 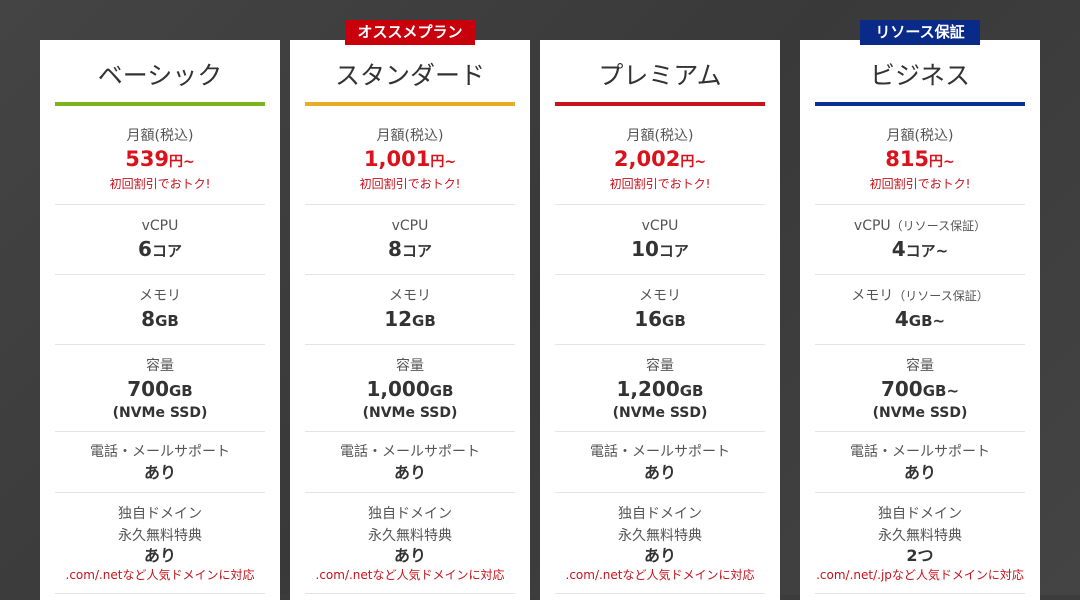 What do you see at coordinates (919, 75) in the screenshot?
I see `plan-name: ビジネス` at bounding box center [919, 75].